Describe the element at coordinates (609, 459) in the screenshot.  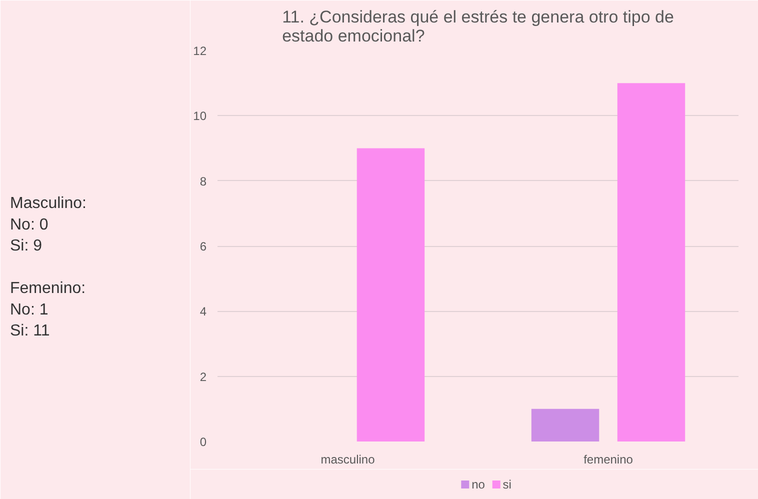
I see `x-tick-label: femenino` at that location.